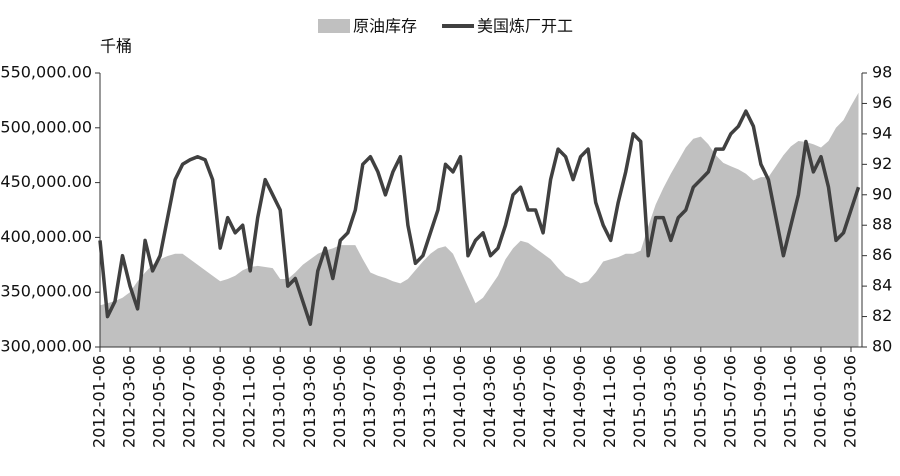  Describe the element at coordinates (850, 401) in the screenshot. I see `x-tick-label: 2016-03-06` at that location.